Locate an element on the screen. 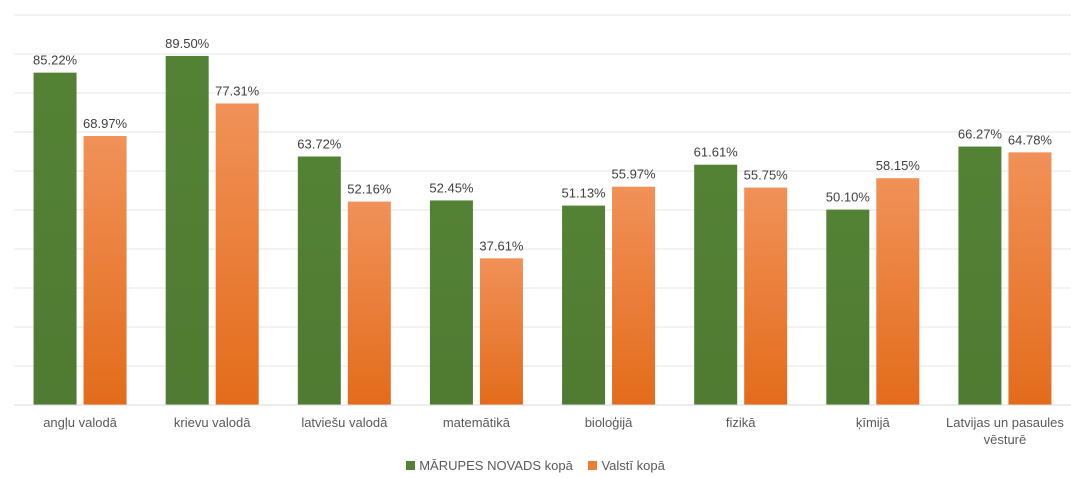 This screenshot has height=478, width=1071. x-tick-label-line: vēsturē is located at coordinates (1005, 439).